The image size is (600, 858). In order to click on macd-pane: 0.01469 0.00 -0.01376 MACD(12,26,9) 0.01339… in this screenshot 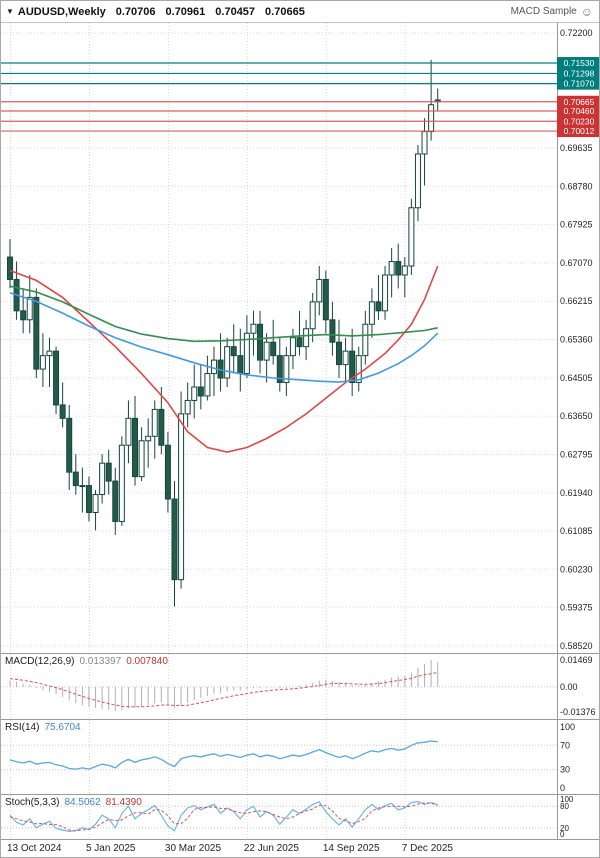, I will do `click(300, 686)`.